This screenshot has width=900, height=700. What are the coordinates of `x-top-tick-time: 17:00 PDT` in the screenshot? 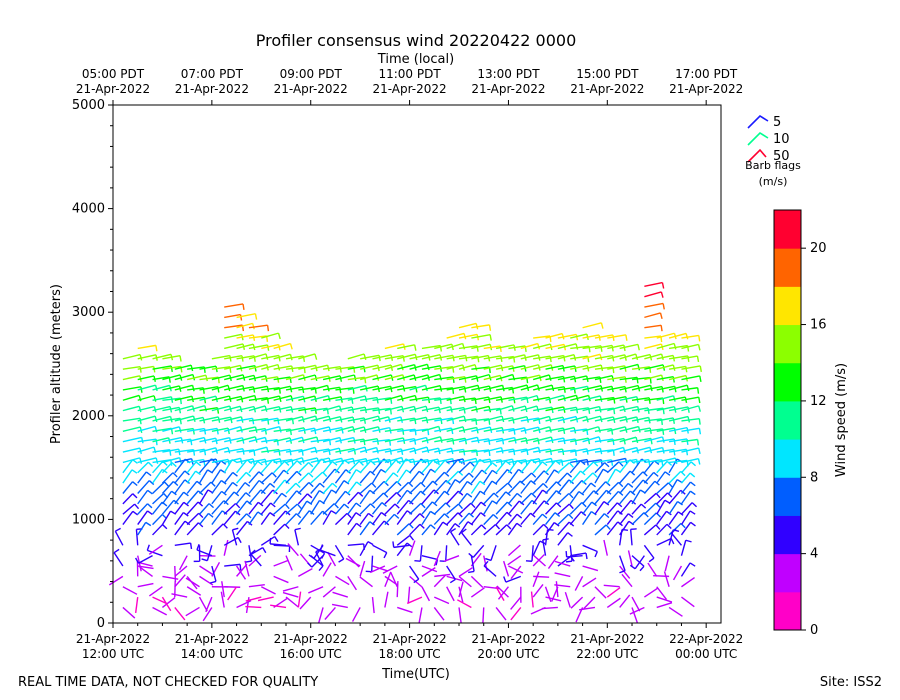 It's located at (706, 74).